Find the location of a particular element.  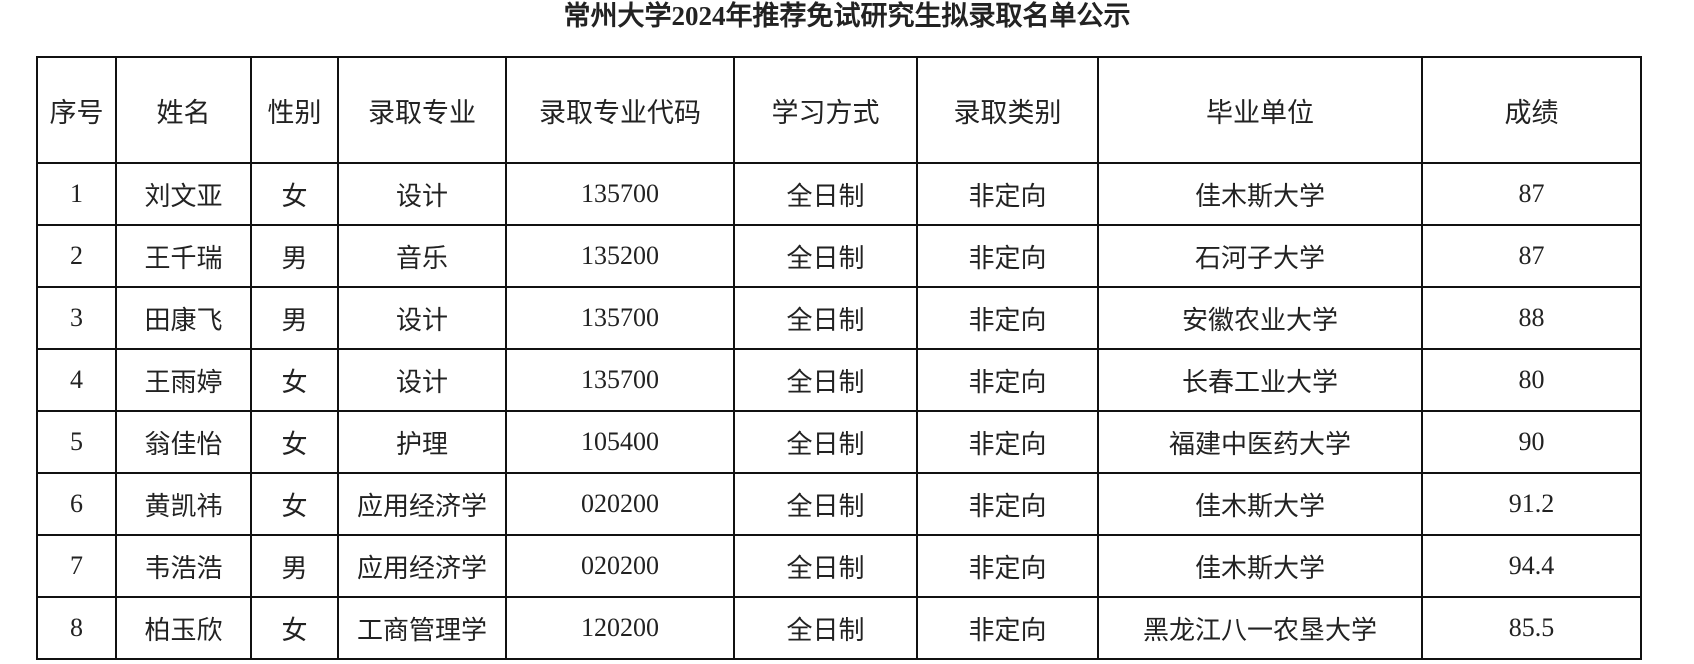

cell-col-index: 7 is located at coordinates (76, 566).